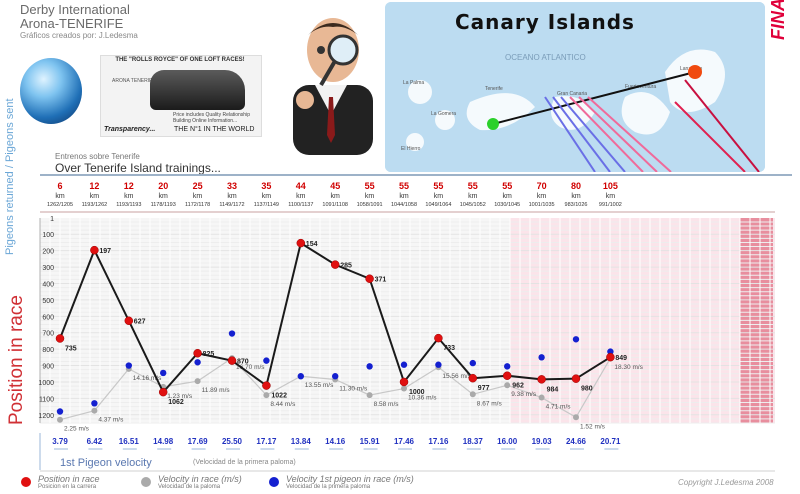  I want to click on y-tick-label: 400, so click(48, 284).